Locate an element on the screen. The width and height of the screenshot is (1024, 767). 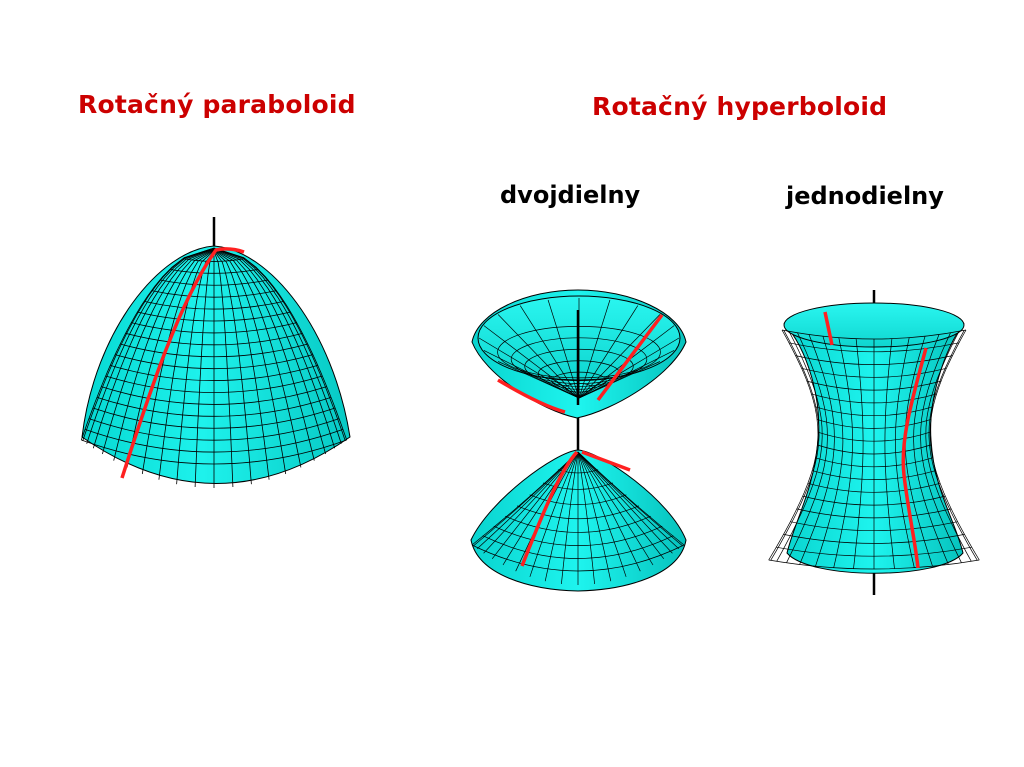
one-sheet-hyperboloid-figure is located at coordinates (874, 442).